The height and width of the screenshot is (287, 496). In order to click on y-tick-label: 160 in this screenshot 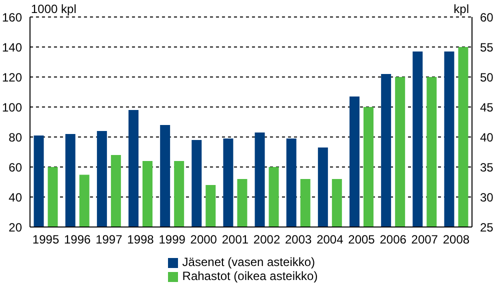, I will do `click(12, 17)`.